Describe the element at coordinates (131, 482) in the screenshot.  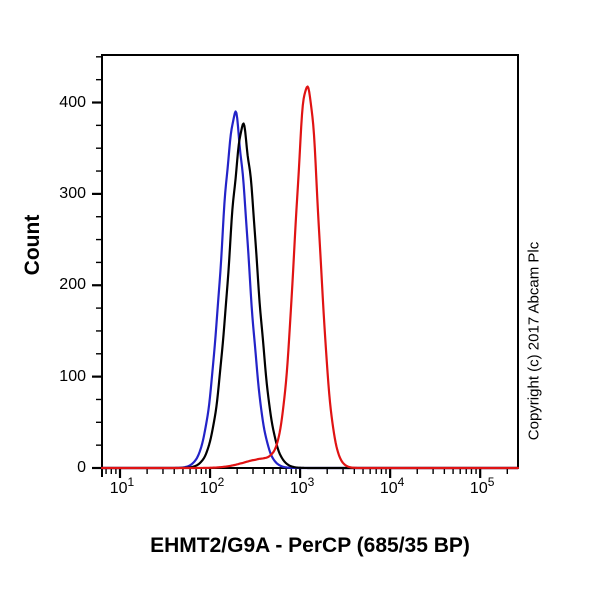
I see `x-tick-exponent: 1` at that location.